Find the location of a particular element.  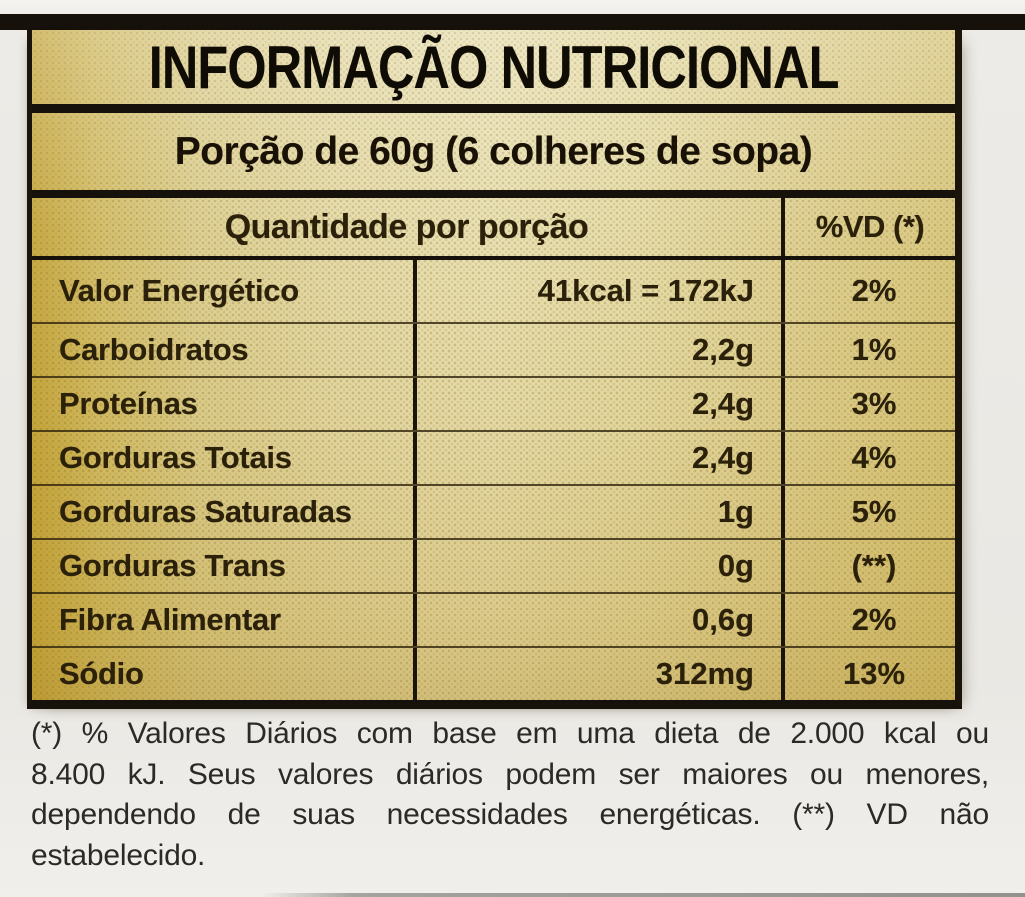

table-row: Gorduras Trans 0g (**) is located at coordinates (493, 565).